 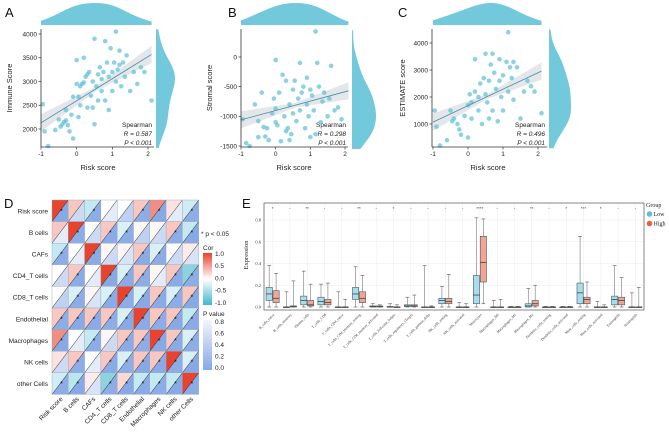 What do you see at coordinates (219, 345) in the screenshot?
I see `p-colorbar-label: 0.4` at bounding box center [219, 345].